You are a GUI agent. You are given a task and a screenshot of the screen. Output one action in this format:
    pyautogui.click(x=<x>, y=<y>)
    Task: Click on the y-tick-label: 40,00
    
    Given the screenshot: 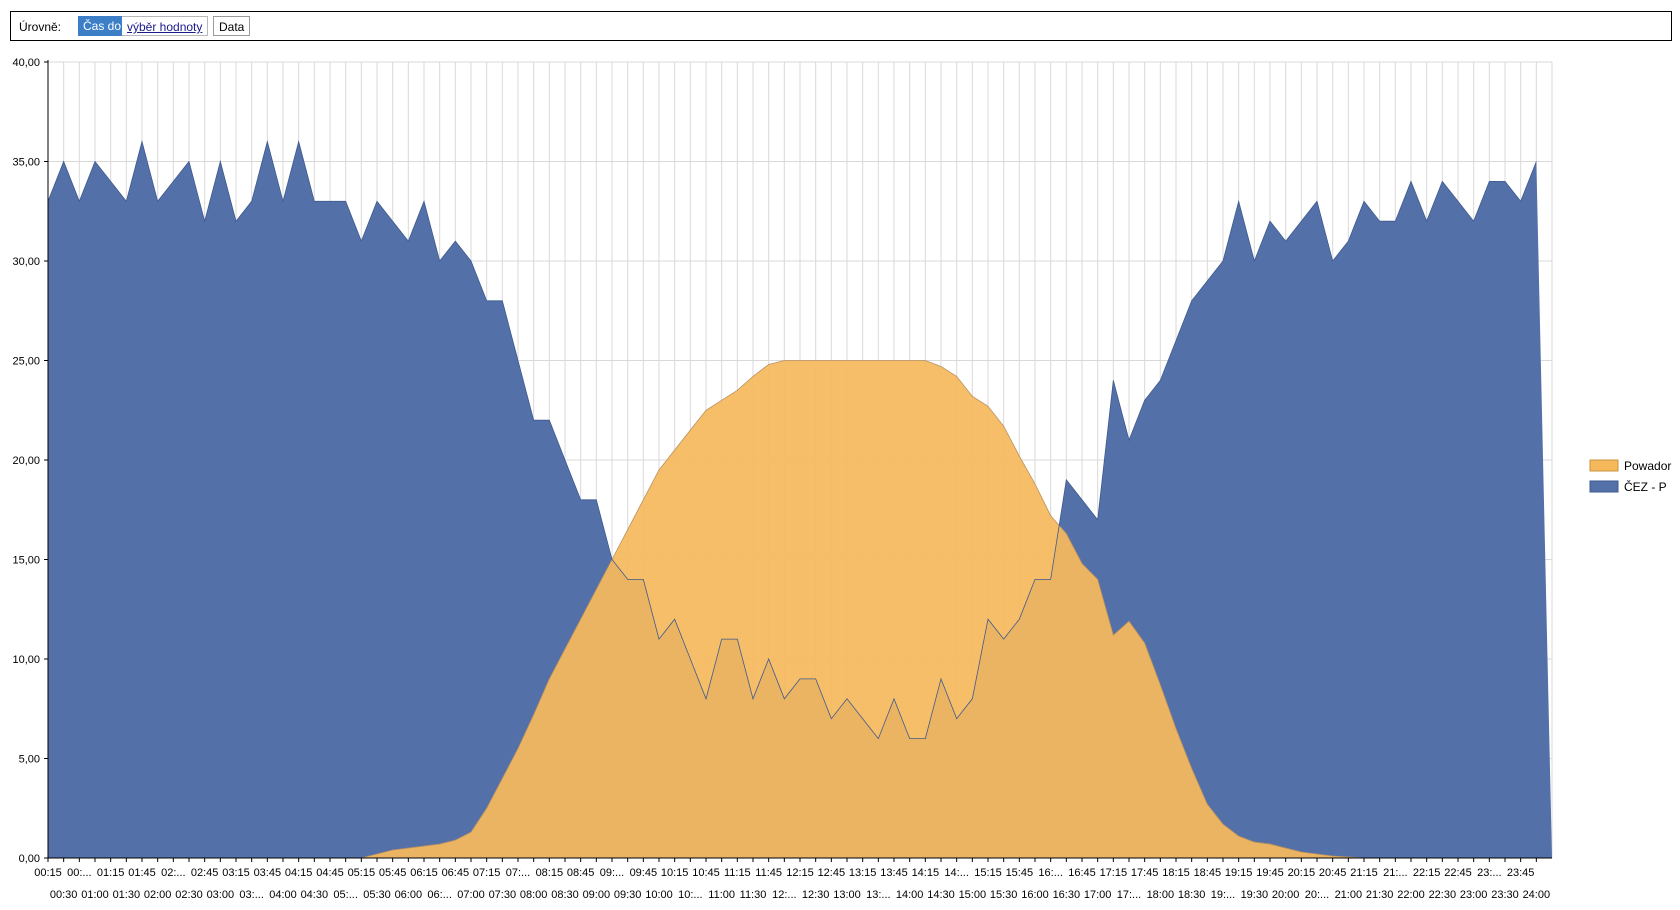 What is the action you would take?
    pyautogui.click(x=26, y=63)
    